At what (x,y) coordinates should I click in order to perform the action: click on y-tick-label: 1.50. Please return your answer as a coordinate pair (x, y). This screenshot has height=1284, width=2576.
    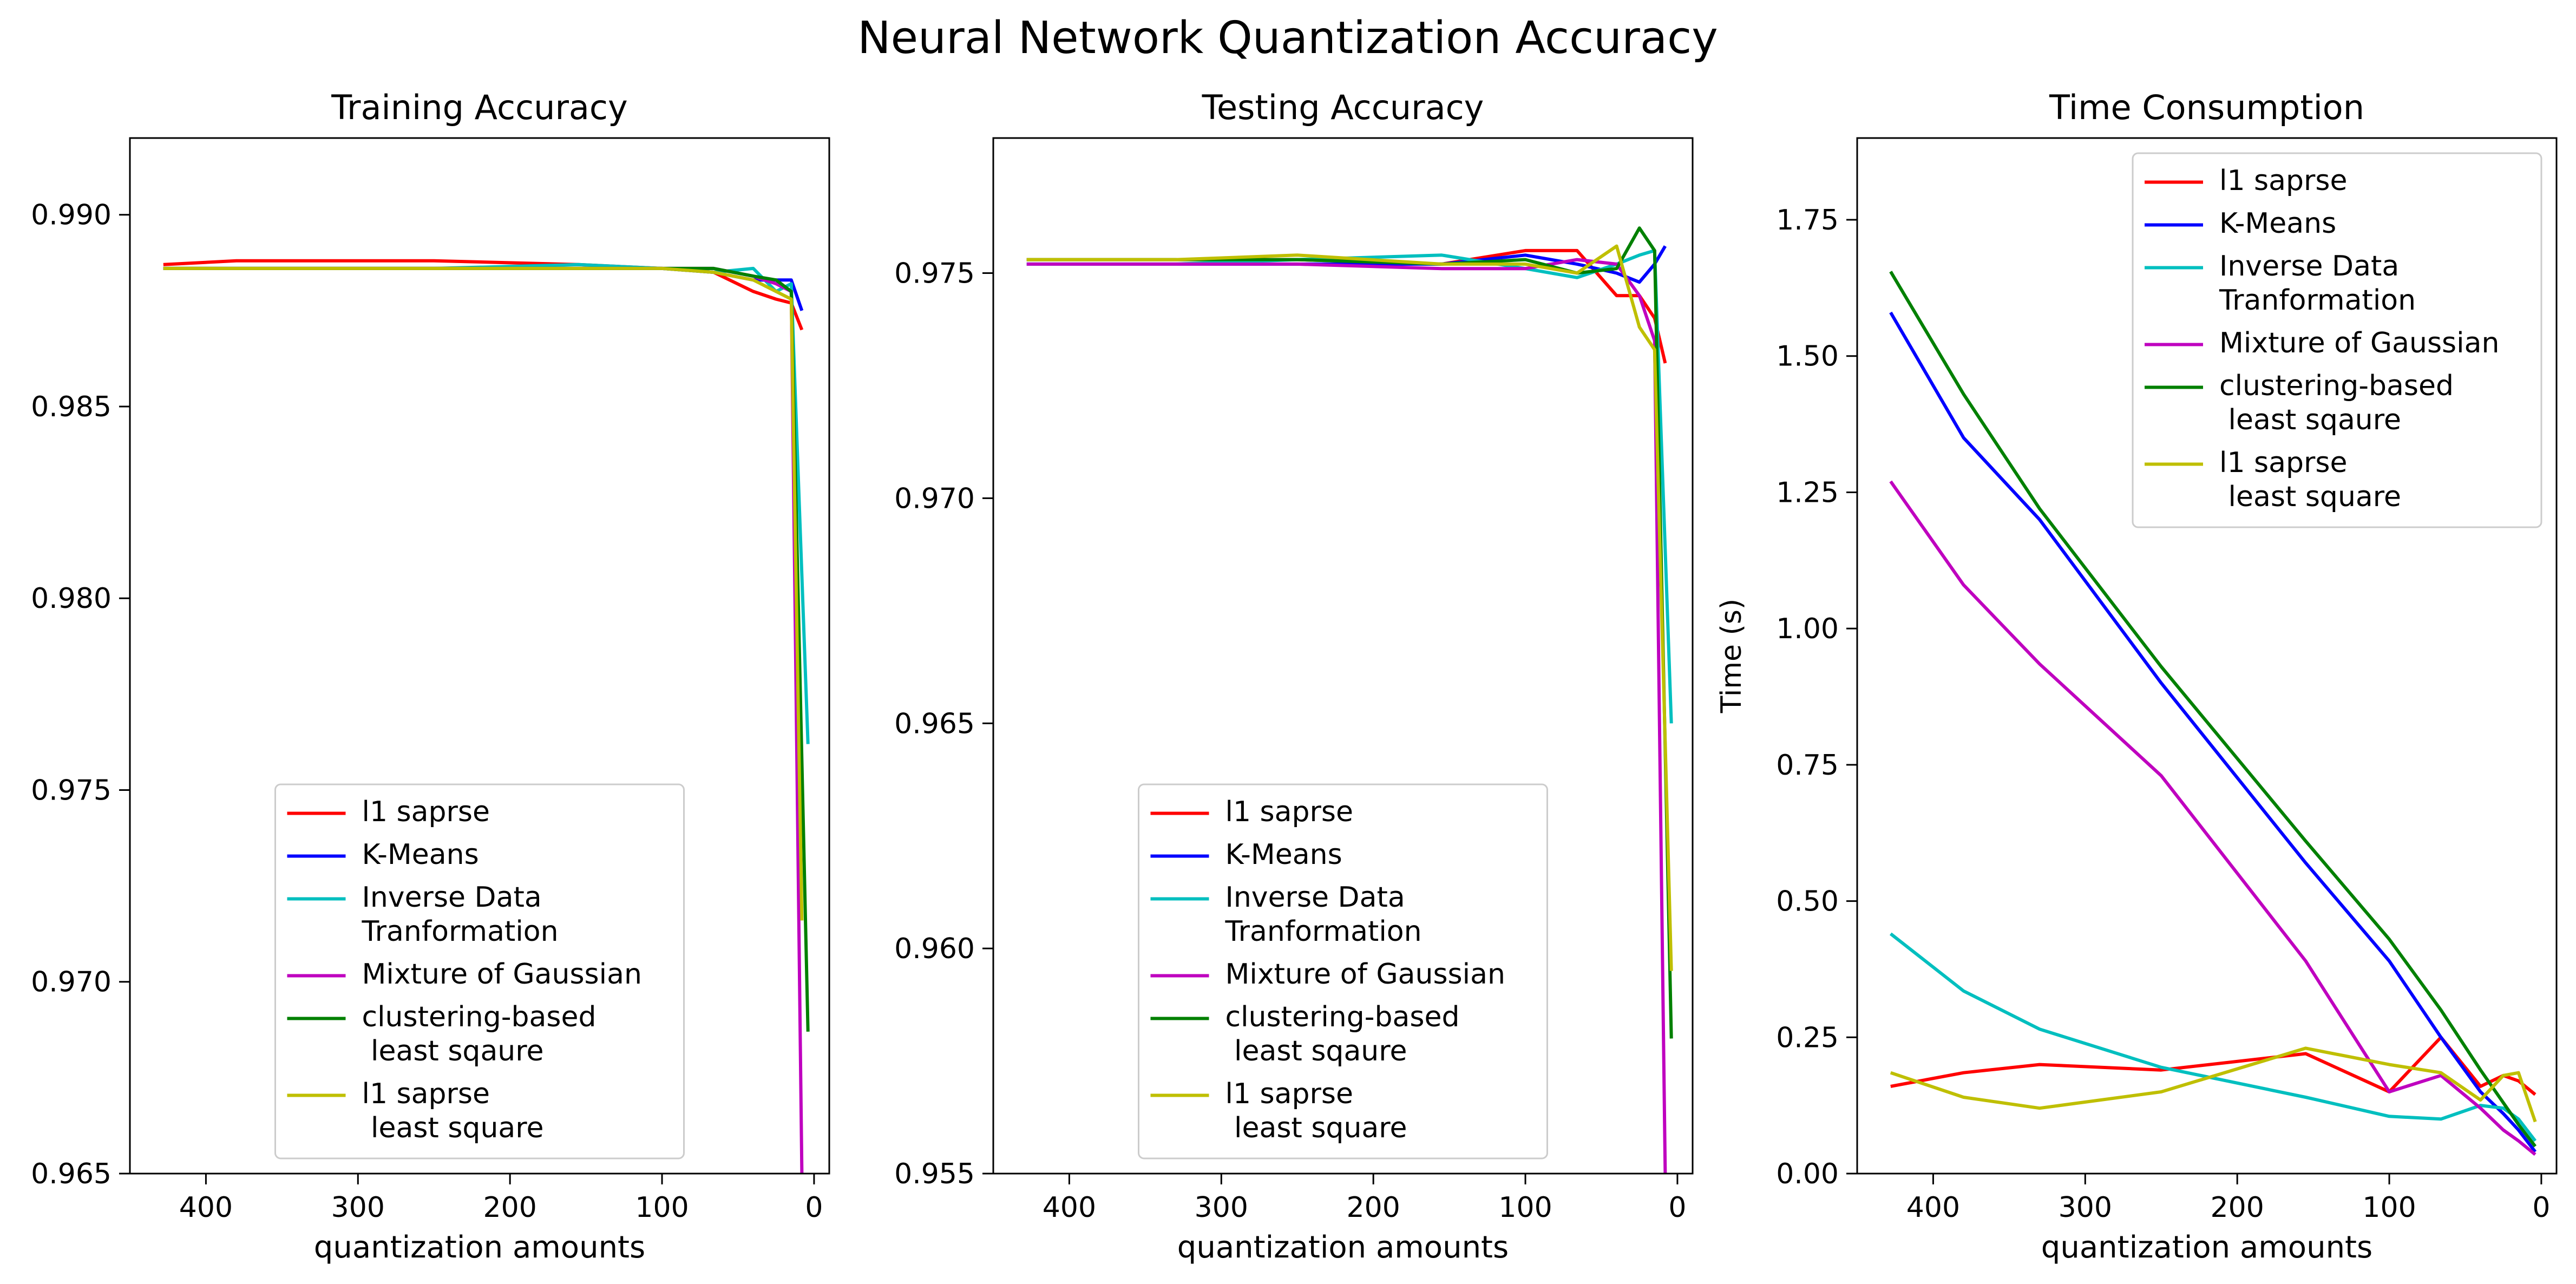
    Looking at the image, I should click on (1808, 357).